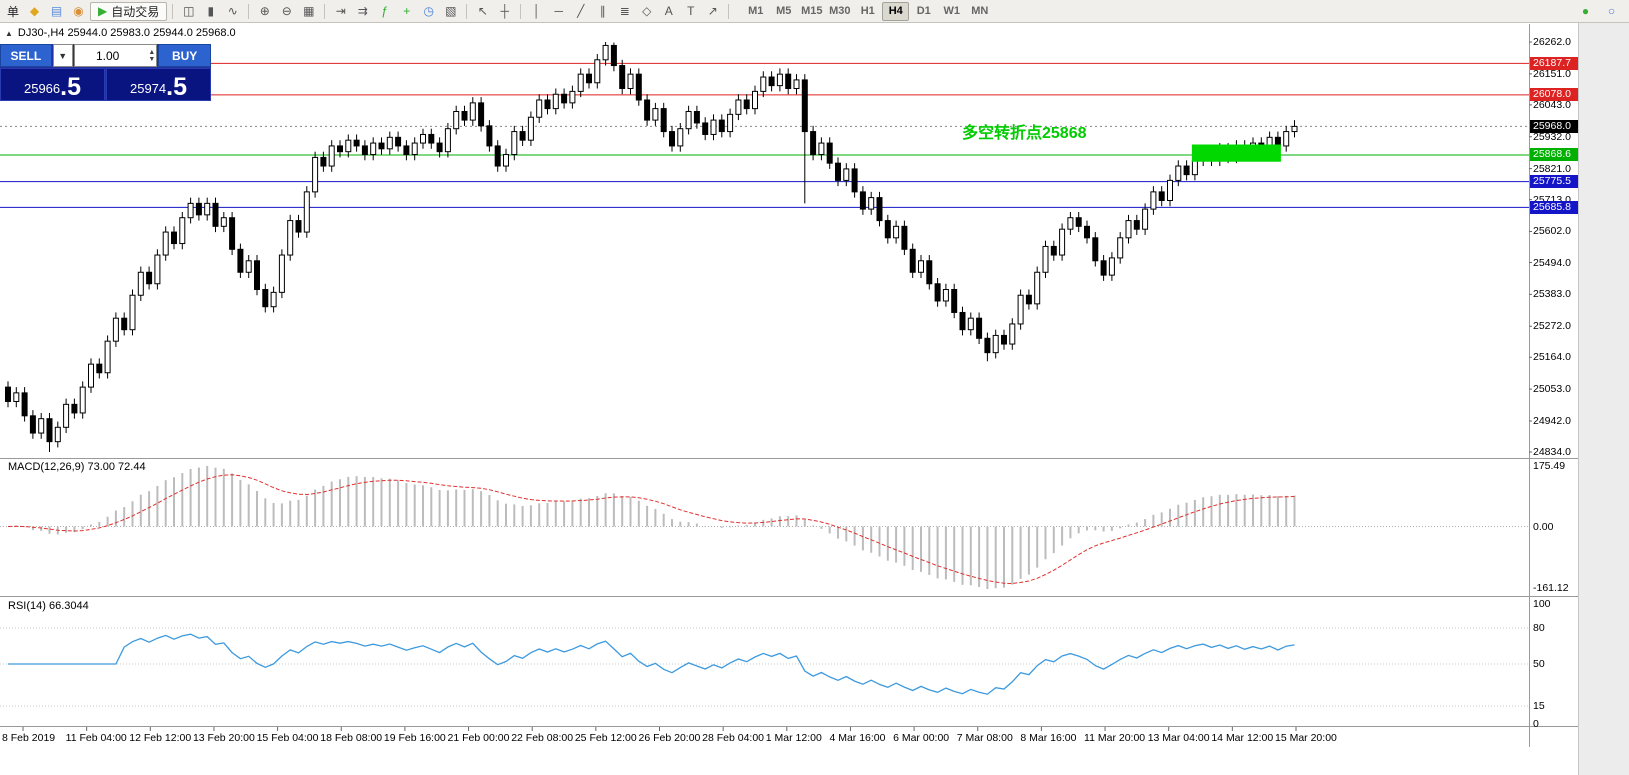 The image size is (1629, 775). What do you see at coordinates (1539, 664) in the screenshot?
I see `rsi-axis-label: 50` at bounding box center [1539, 664].